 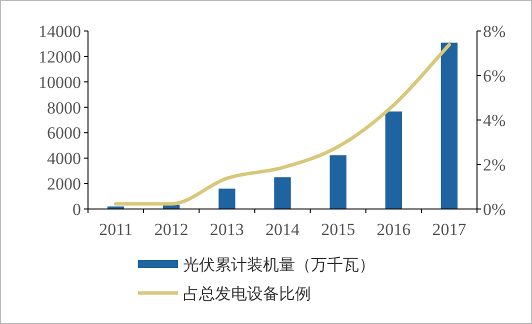 What do you see at coordinates (64, 184) in the screenshot?
I see `y-tick-label: 2000` at bounding box center [64, 184].